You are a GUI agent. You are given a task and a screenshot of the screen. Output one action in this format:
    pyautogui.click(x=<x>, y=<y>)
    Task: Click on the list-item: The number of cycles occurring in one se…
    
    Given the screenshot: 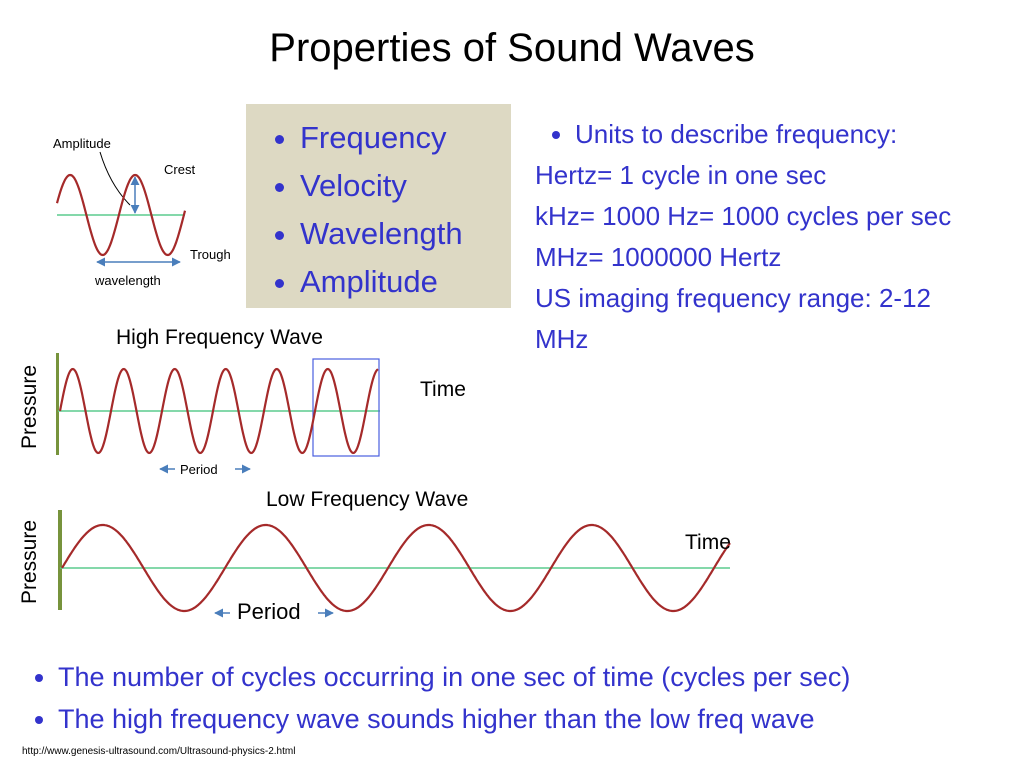 What is the action you would take?
    pyautogui.click(x=454, y=677)
    